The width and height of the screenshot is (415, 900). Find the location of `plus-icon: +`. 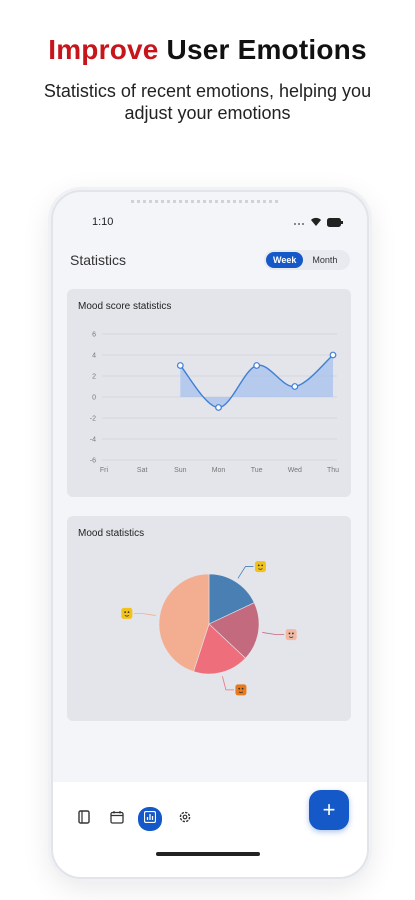

plus-icon: + is located at coordinates (329, 809).